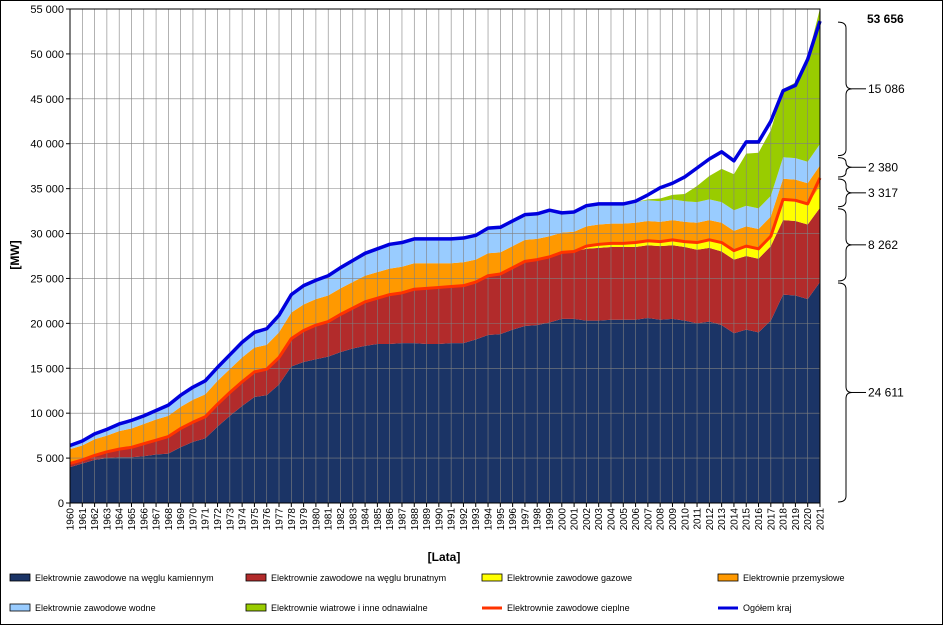  What do you see at coordinates (796, 519) in the screenshot?
I see `x-tick-label: 2019` at bounding box center [796, 519].